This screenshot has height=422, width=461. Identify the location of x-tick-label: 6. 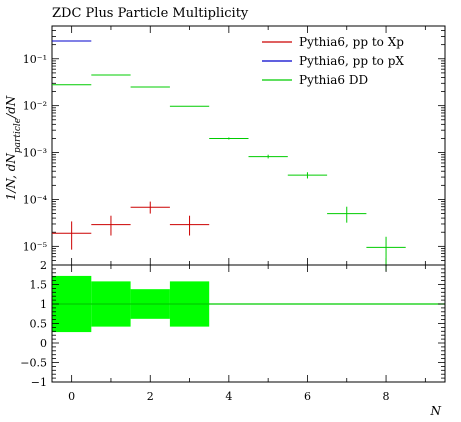
(307, 396).